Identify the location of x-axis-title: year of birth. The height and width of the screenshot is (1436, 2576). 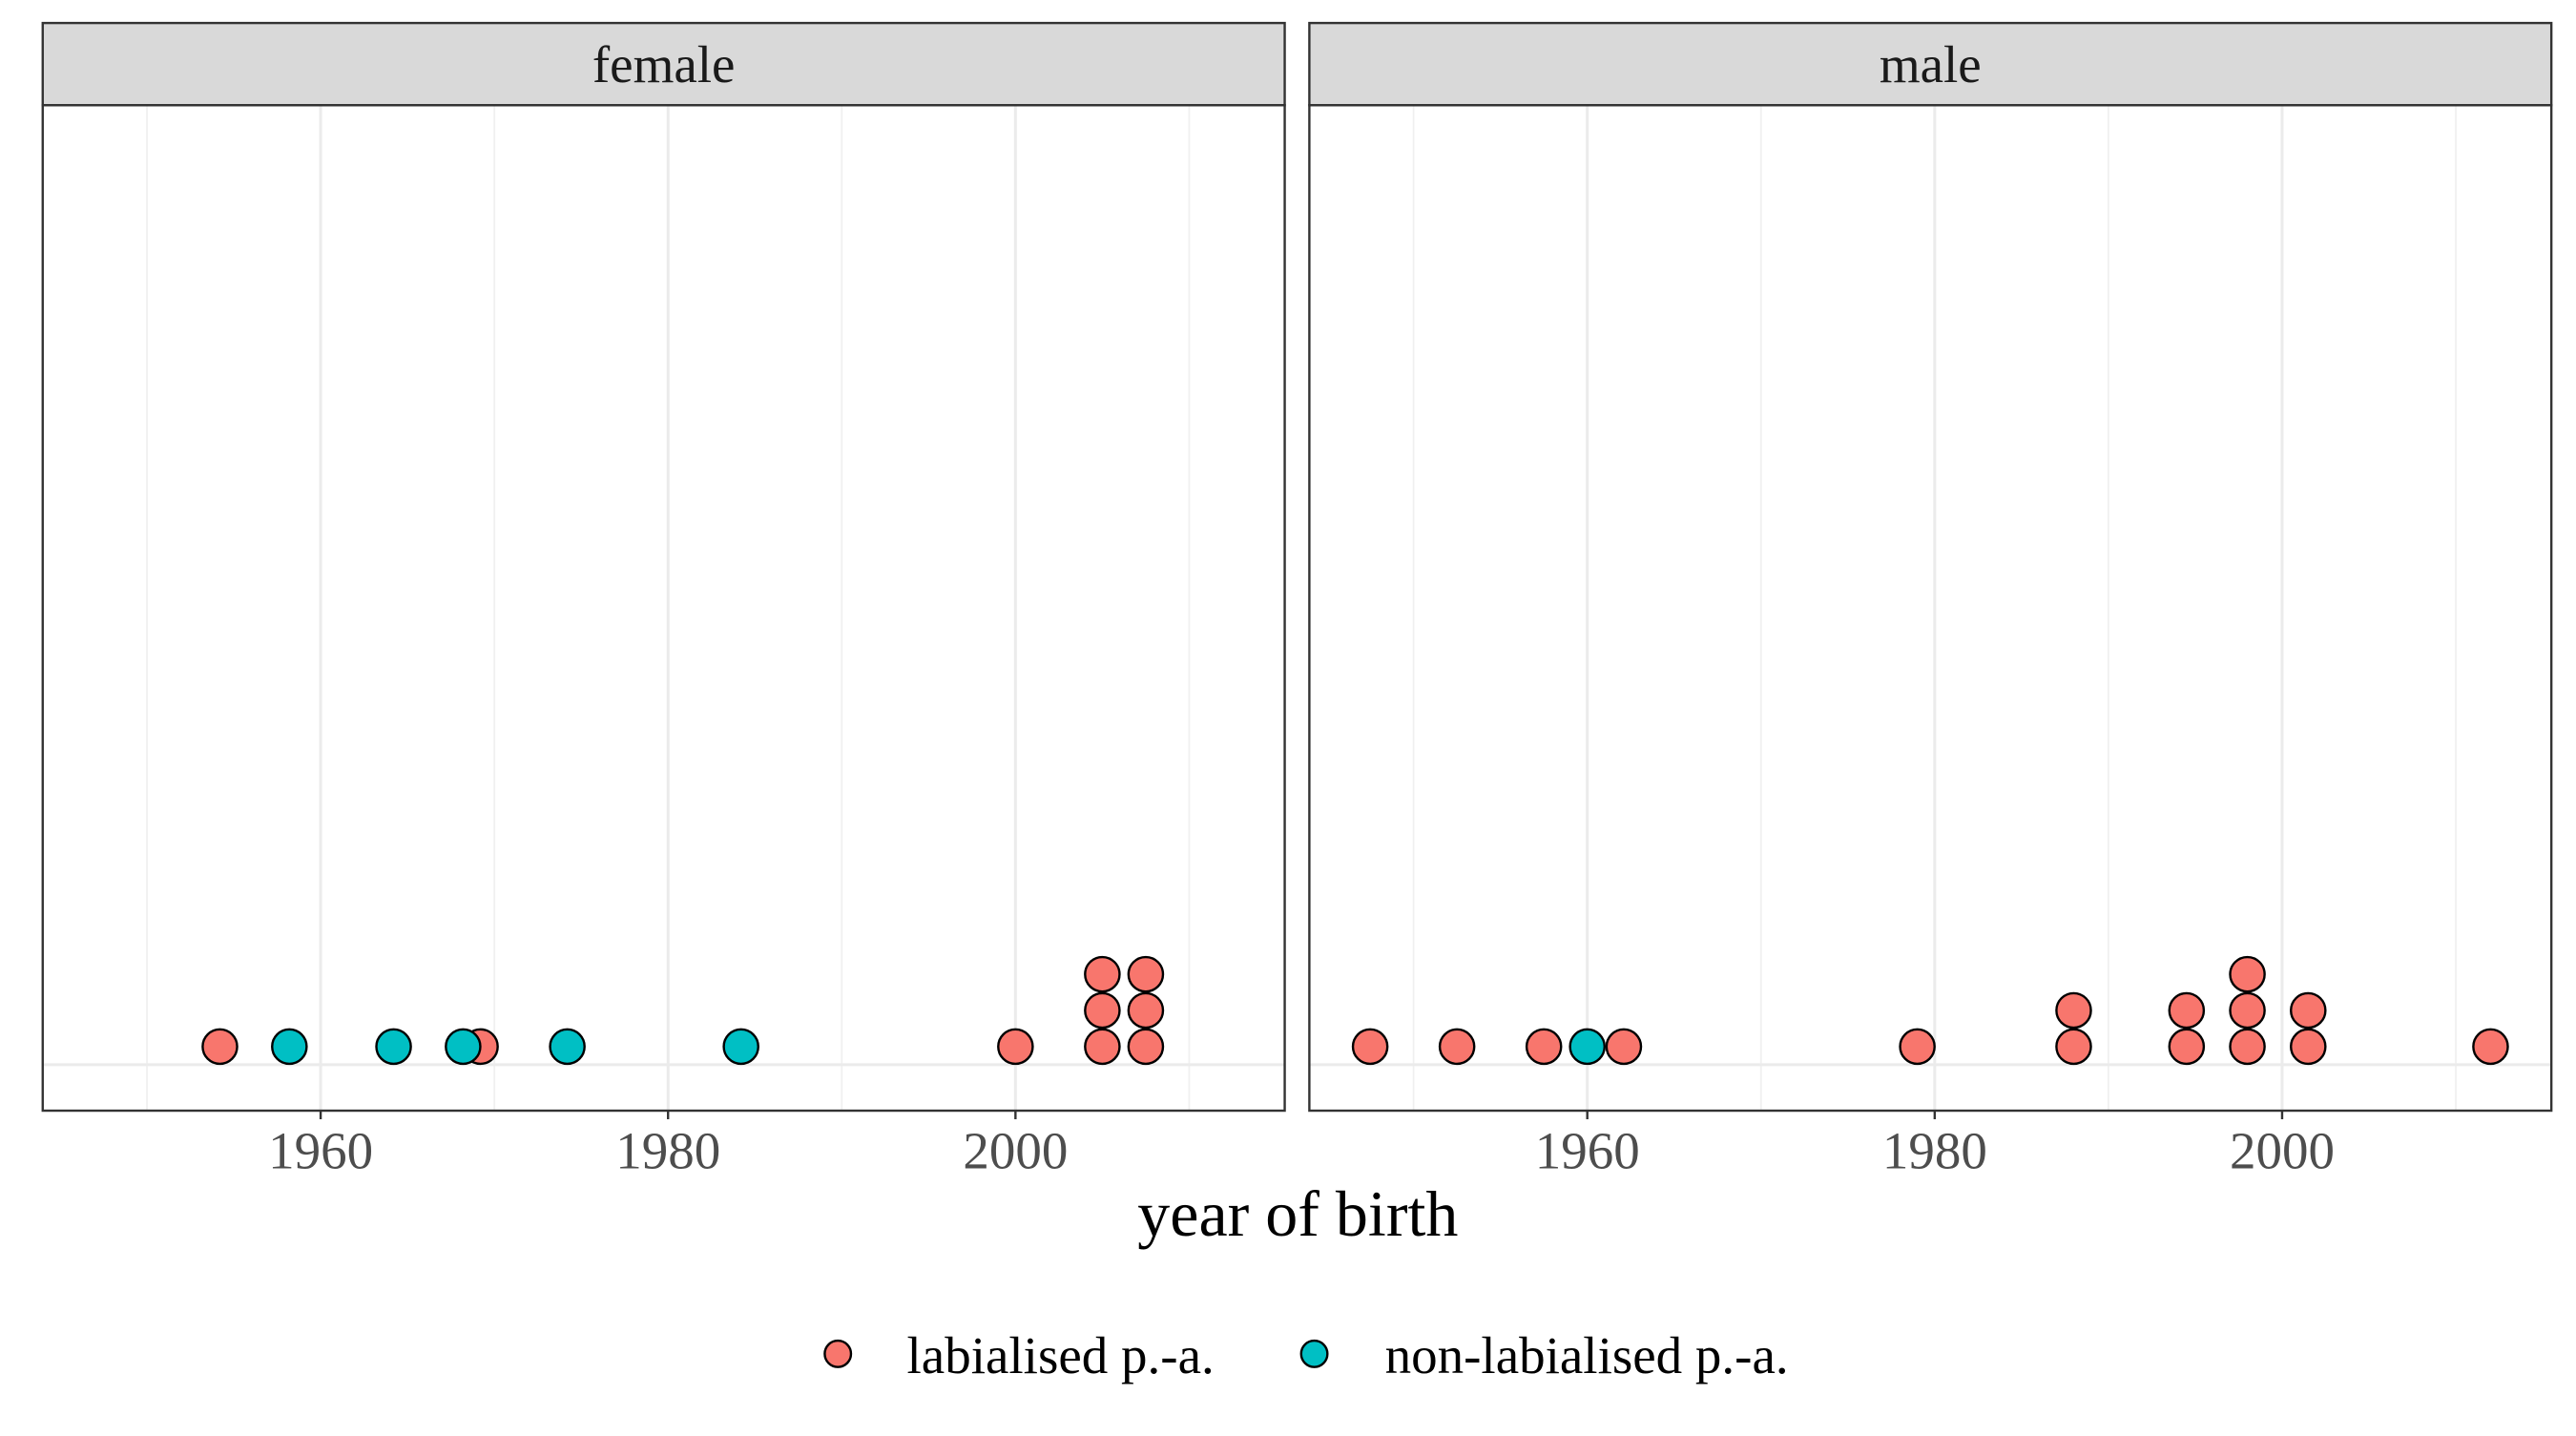
(1297, 1213).